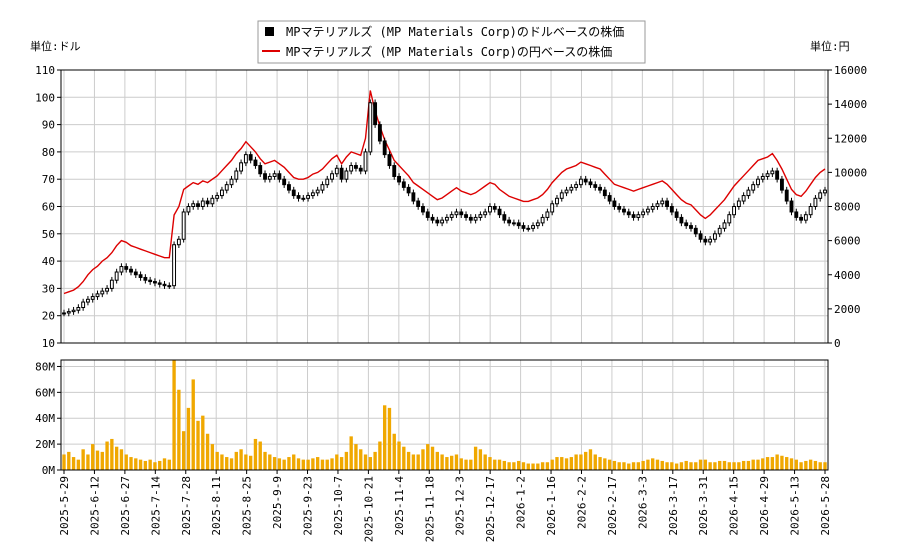 The image size is (900, 550). What do you see at coordinates (48, 261) in the screenshot?
I see `left-tick-label: 40` at bounding box center [48, 261].